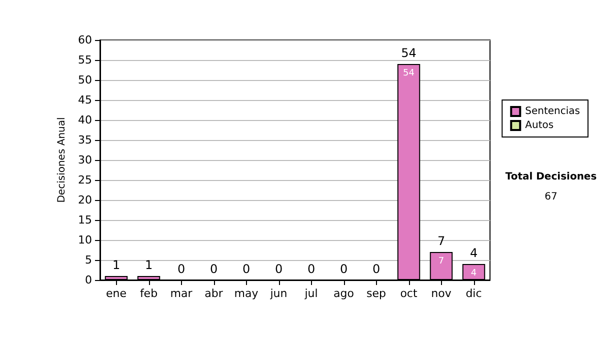  Describe the element at coordinates (474, 253) in the screenshot. I see `total-label: 4` at that location.